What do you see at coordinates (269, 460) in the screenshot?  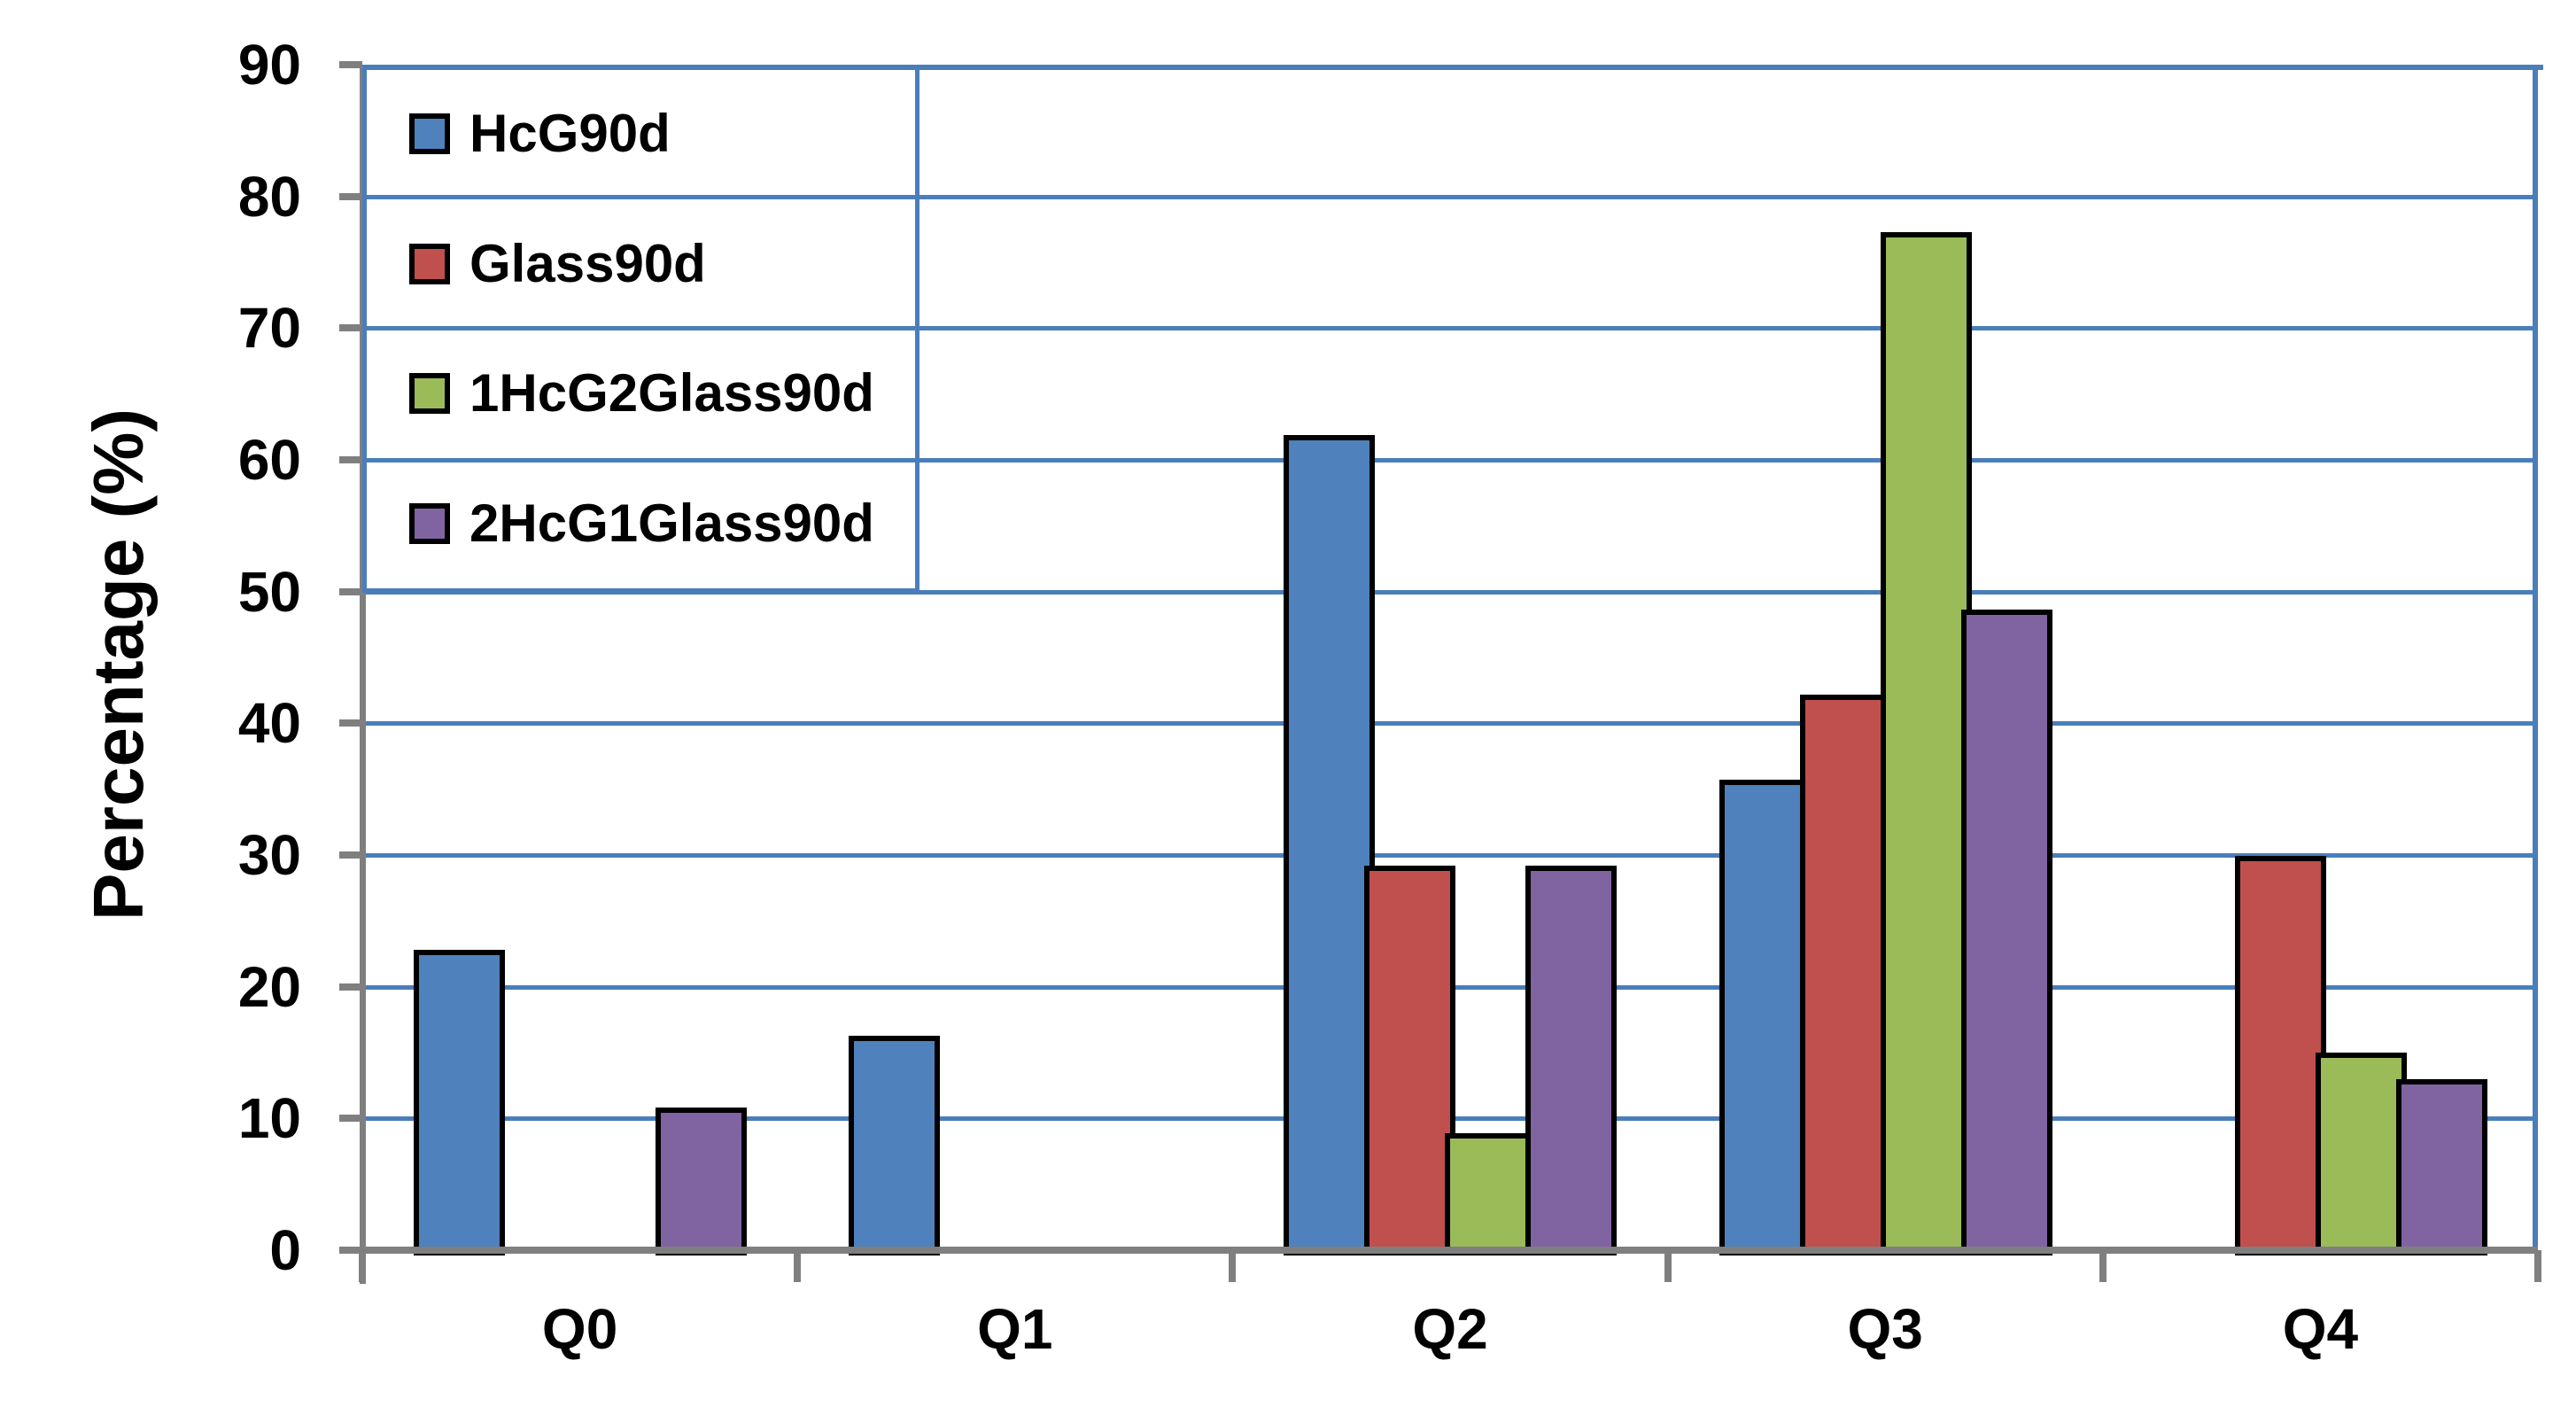 I see `y-tick-label: 60` at bounding box center [269, 460].